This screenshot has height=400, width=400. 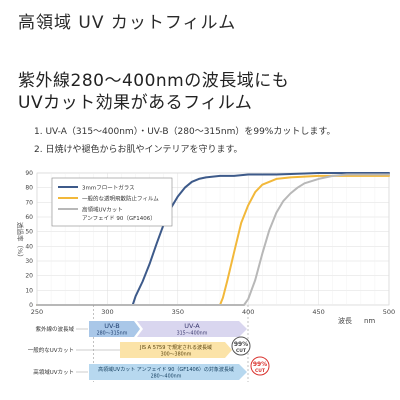 I want to click on badge-99-cut-high: 99% CUT, so click(x=260, y=366).